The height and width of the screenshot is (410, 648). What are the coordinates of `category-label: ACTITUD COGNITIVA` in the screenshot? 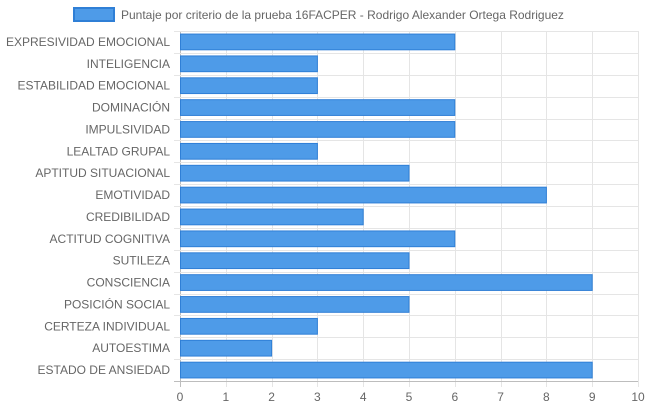 It's located at (110, 239).